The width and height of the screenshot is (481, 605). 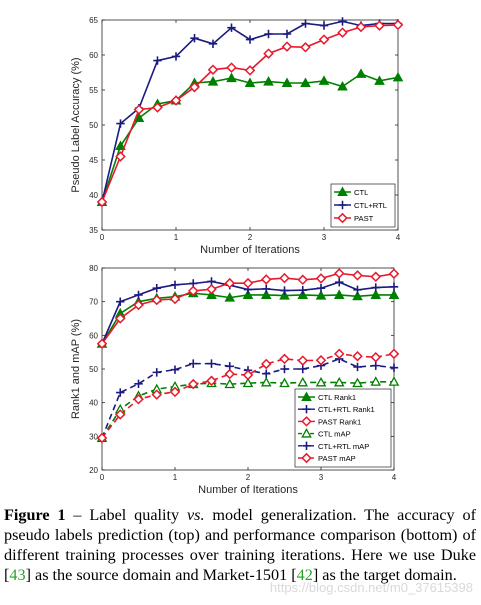 I want to click on legend-label-ctl-rtl-map: CTL+RTL mAP, so click(x=343, y=446).